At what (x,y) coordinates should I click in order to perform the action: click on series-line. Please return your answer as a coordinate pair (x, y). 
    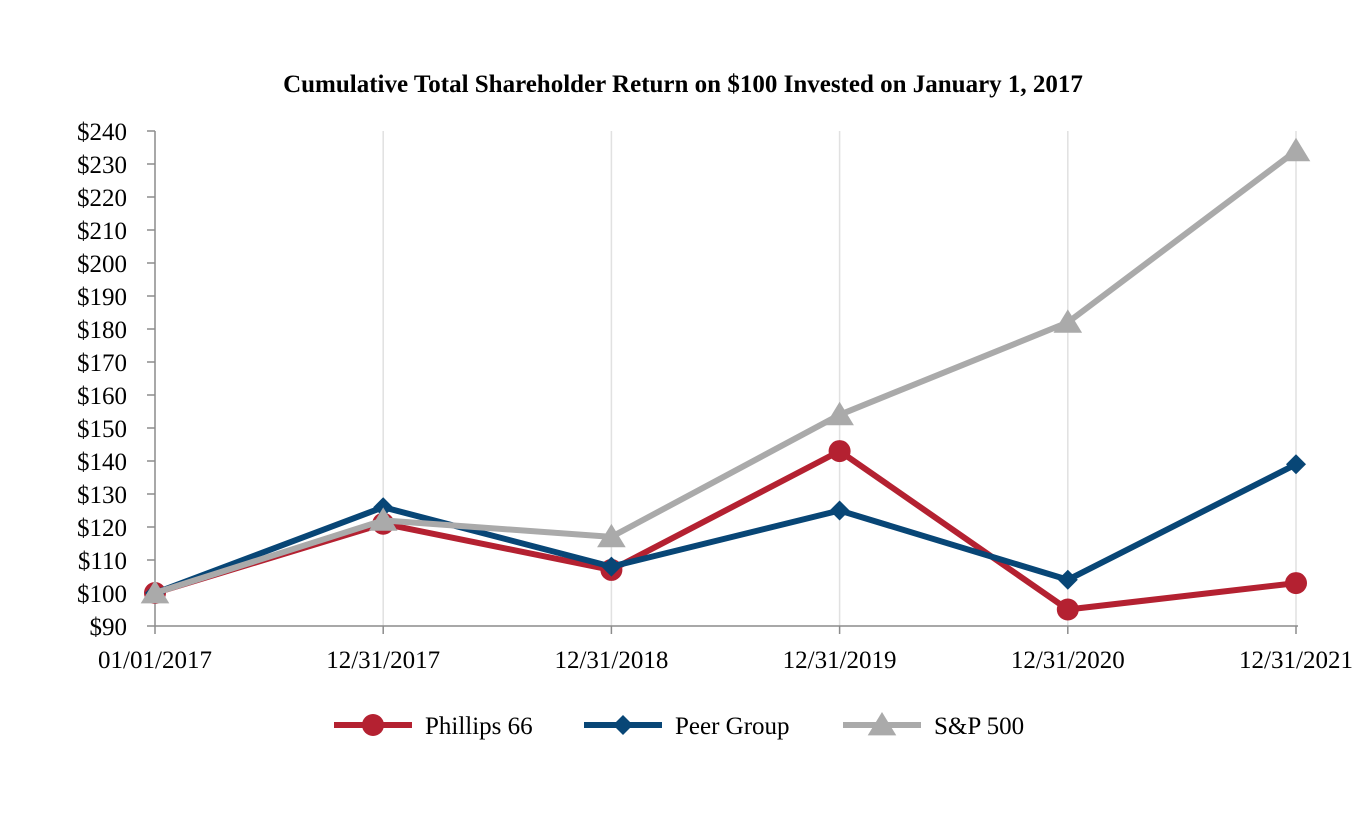
    Looking at the image, I should click on (725, 528).